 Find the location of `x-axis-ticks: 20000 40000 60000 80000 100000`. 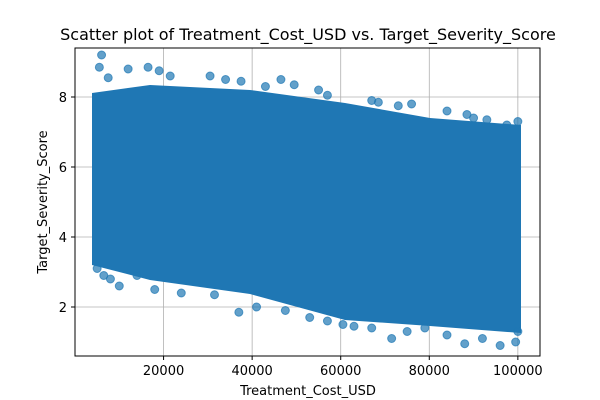

x-axis-ticks: 20000 40000 60000 80000 100000 is located at coordinates (343, 367).